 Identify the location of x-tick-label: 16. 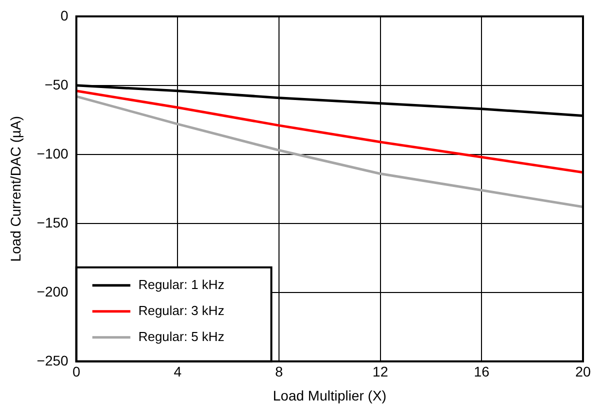
(482, 372).